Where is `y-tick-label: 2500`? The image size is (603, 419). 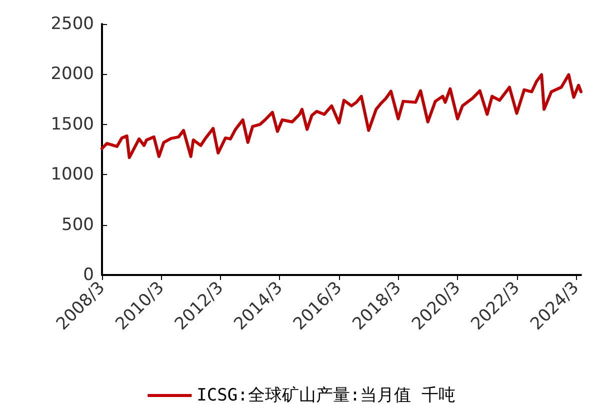
y-tick-label: 2500 is located at coordinates (72, 24).